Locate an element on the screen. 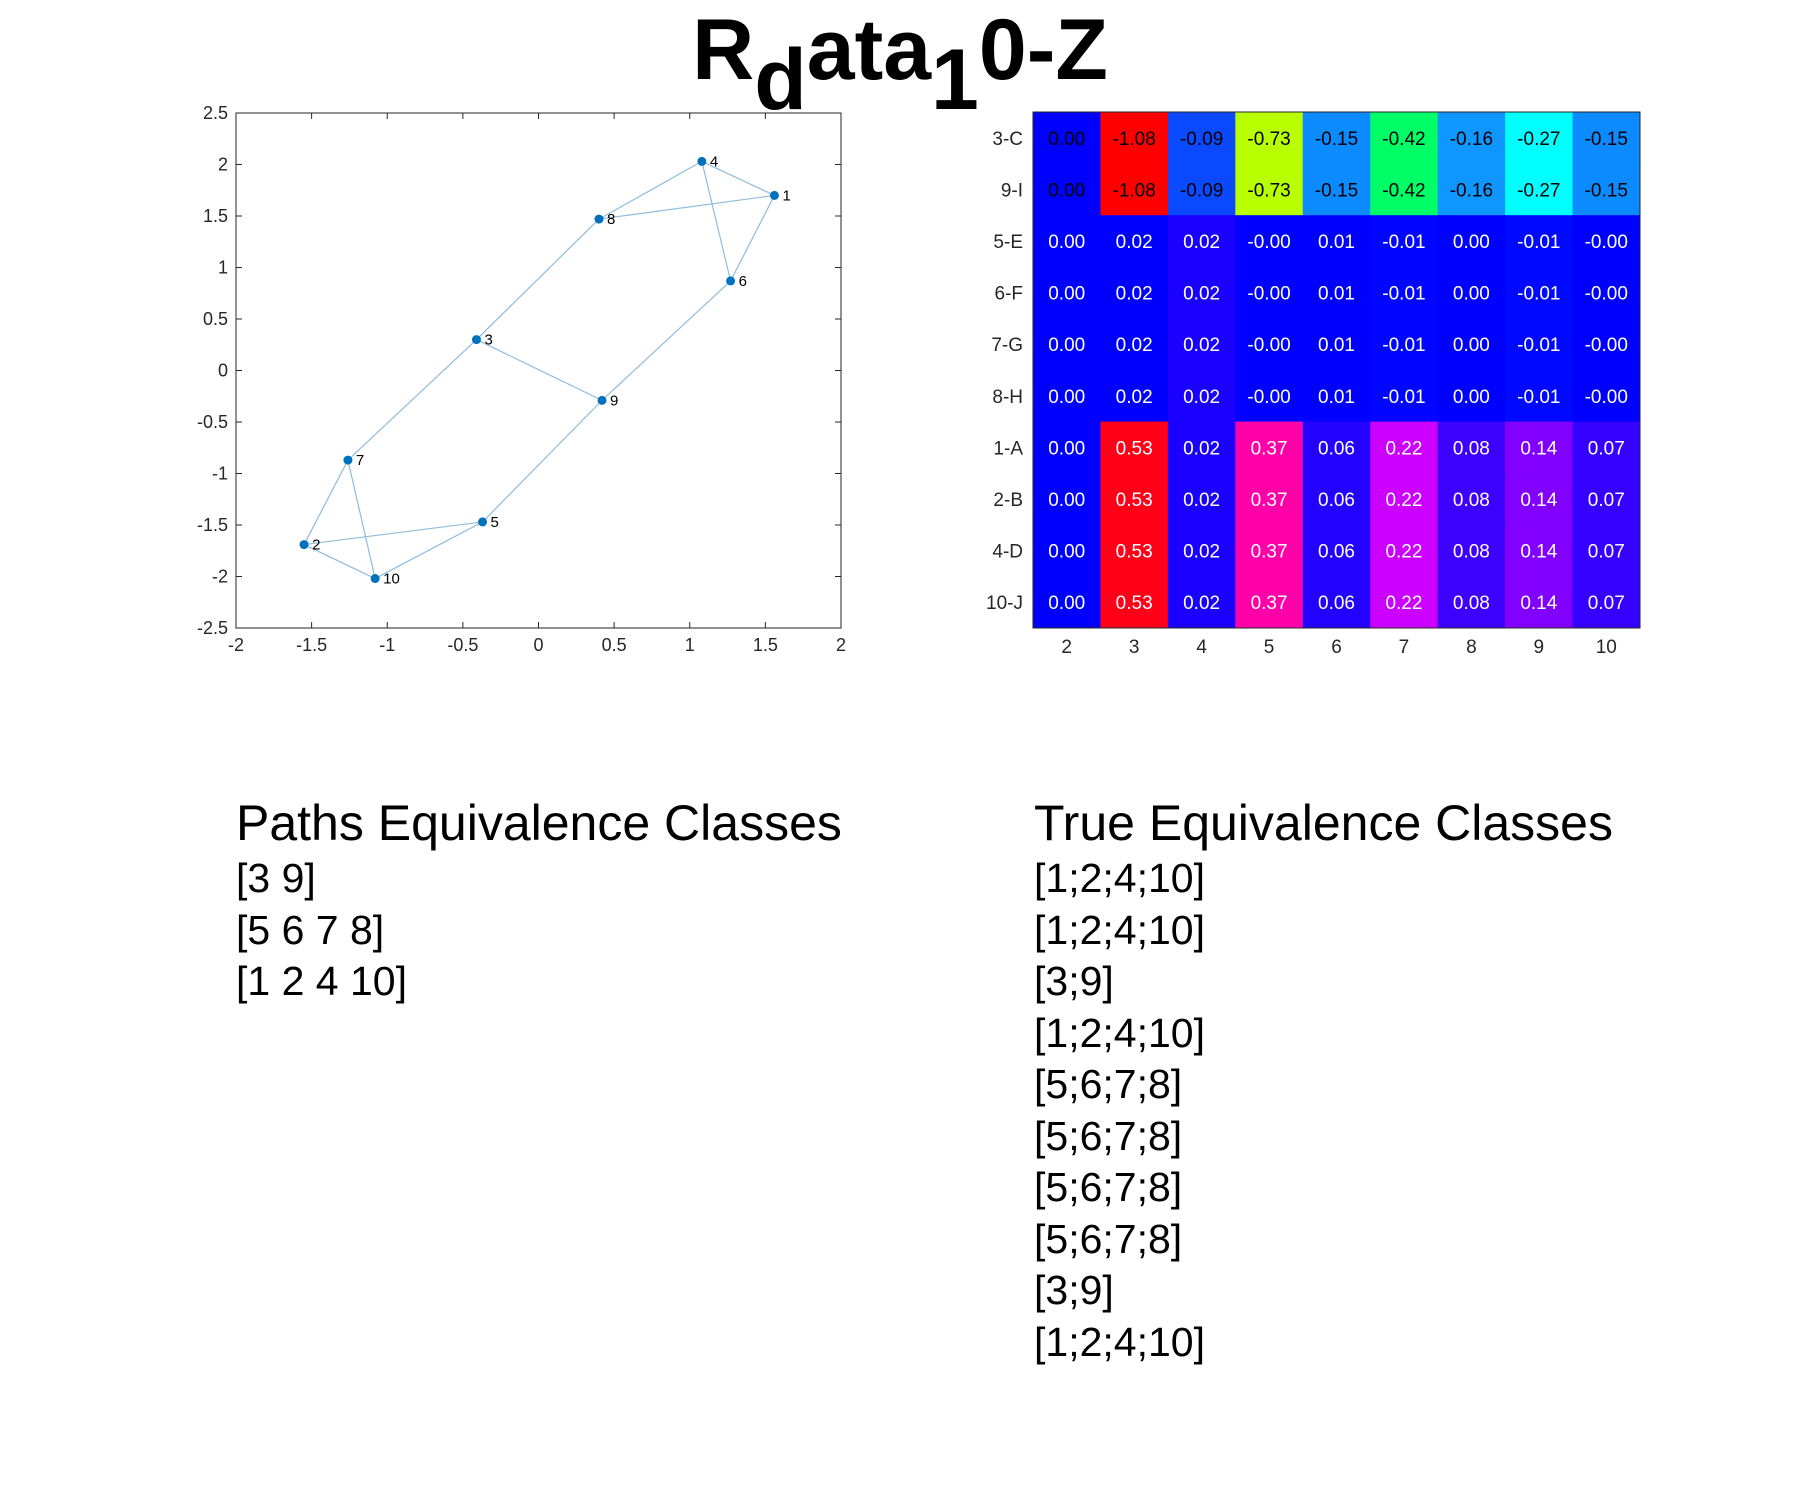  x-tick-label: -1 is located at coordinates (387, 645).